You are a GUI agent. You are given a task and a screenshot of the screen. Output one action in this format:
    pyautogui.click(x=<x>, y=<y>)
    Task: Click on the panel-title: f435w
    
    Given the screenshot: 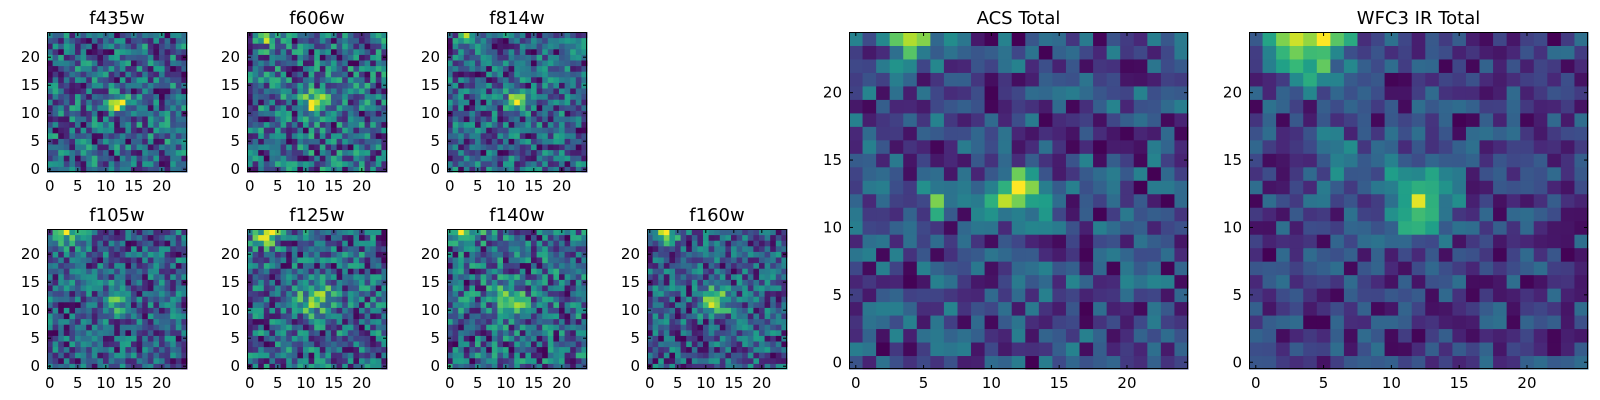 What is the action you would take?
    pyautogui.click(x=116, y=18)
    